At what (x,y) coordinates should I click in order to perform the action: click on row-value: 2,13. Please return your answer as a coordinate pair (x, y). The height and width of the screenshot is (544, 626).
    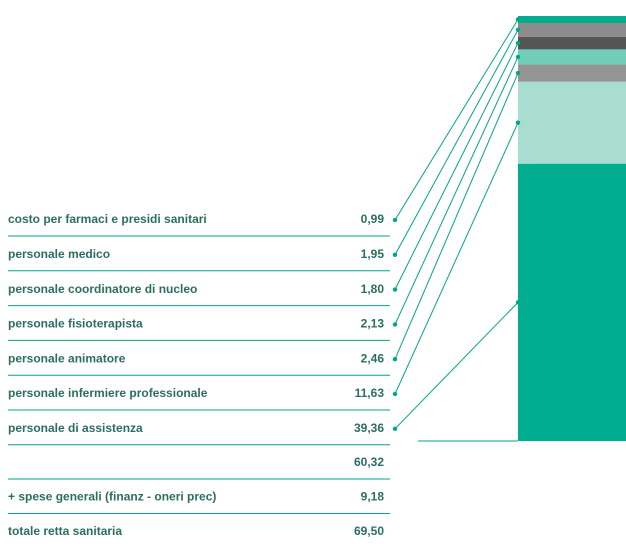
    Looking at the image, I should click on (373, 324).